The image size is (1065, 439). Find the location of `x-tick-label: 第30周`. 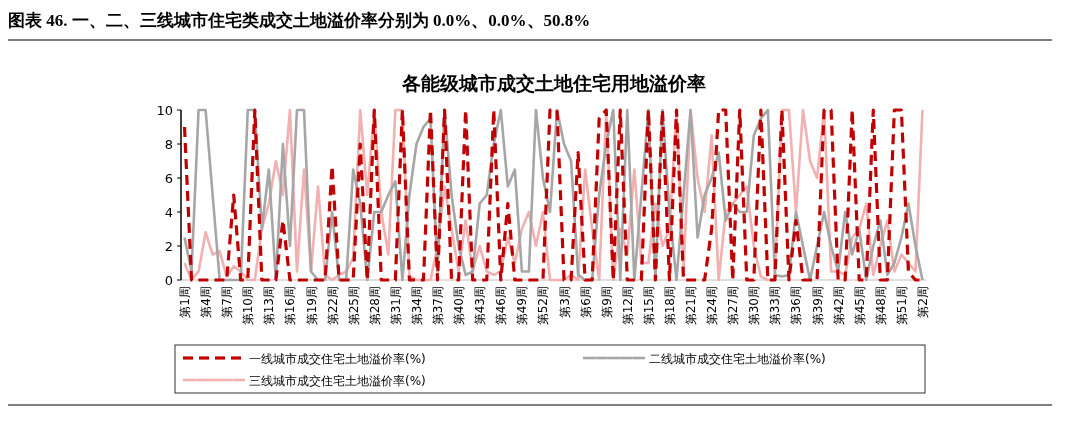

x-tick-label: 第30周 is located at coordinates (754, 306).